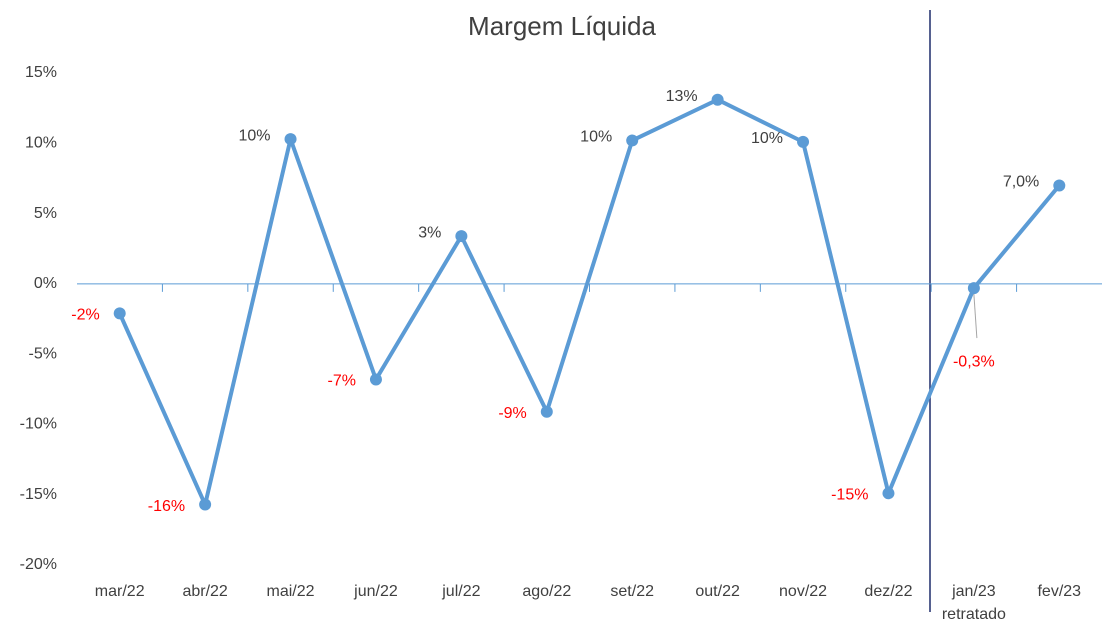  I want to click on data-label: -15%, so click(849, 495).